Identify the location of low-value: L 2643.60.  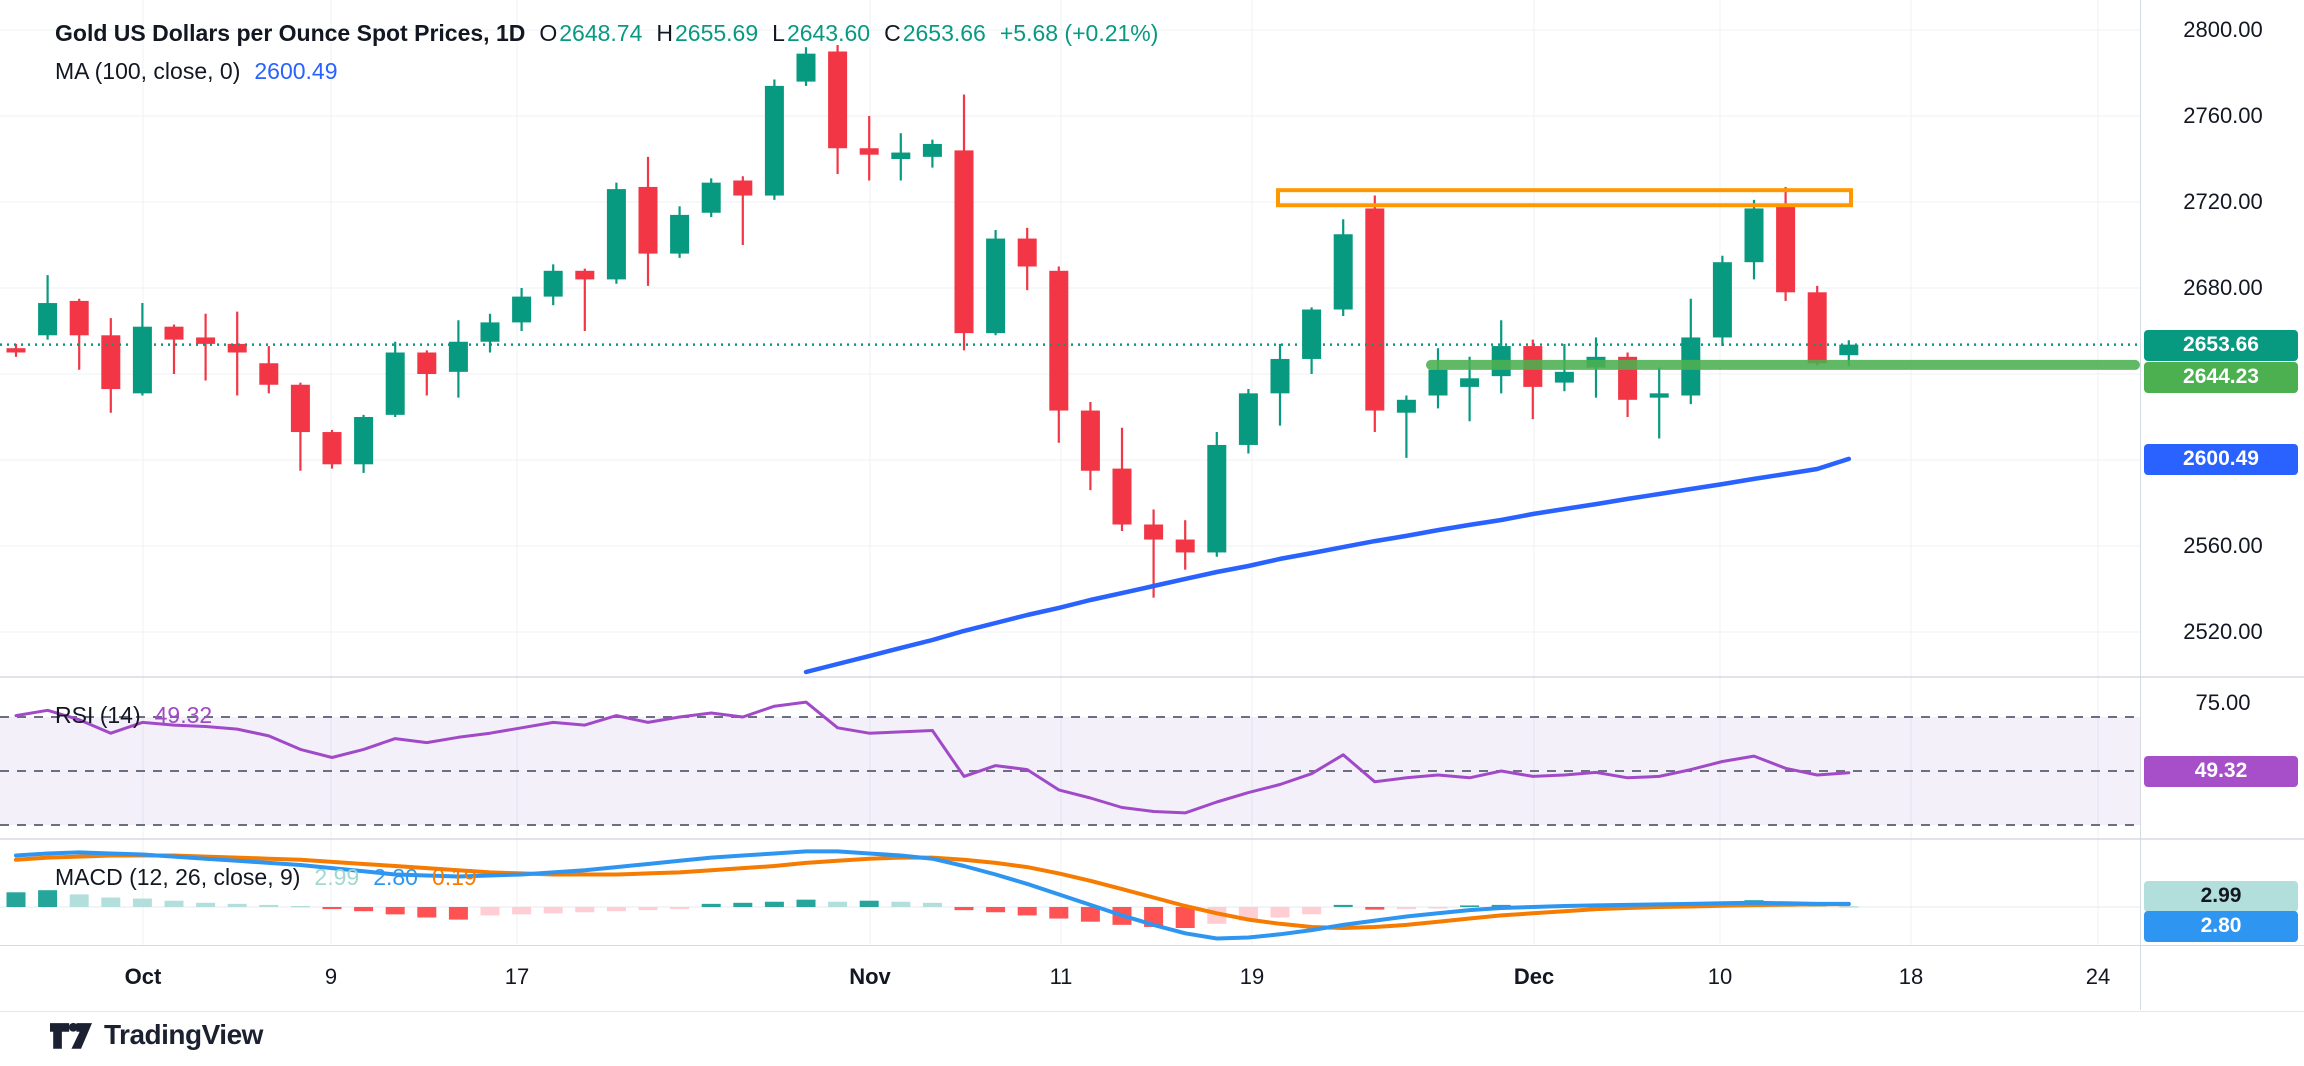
(821, 33).